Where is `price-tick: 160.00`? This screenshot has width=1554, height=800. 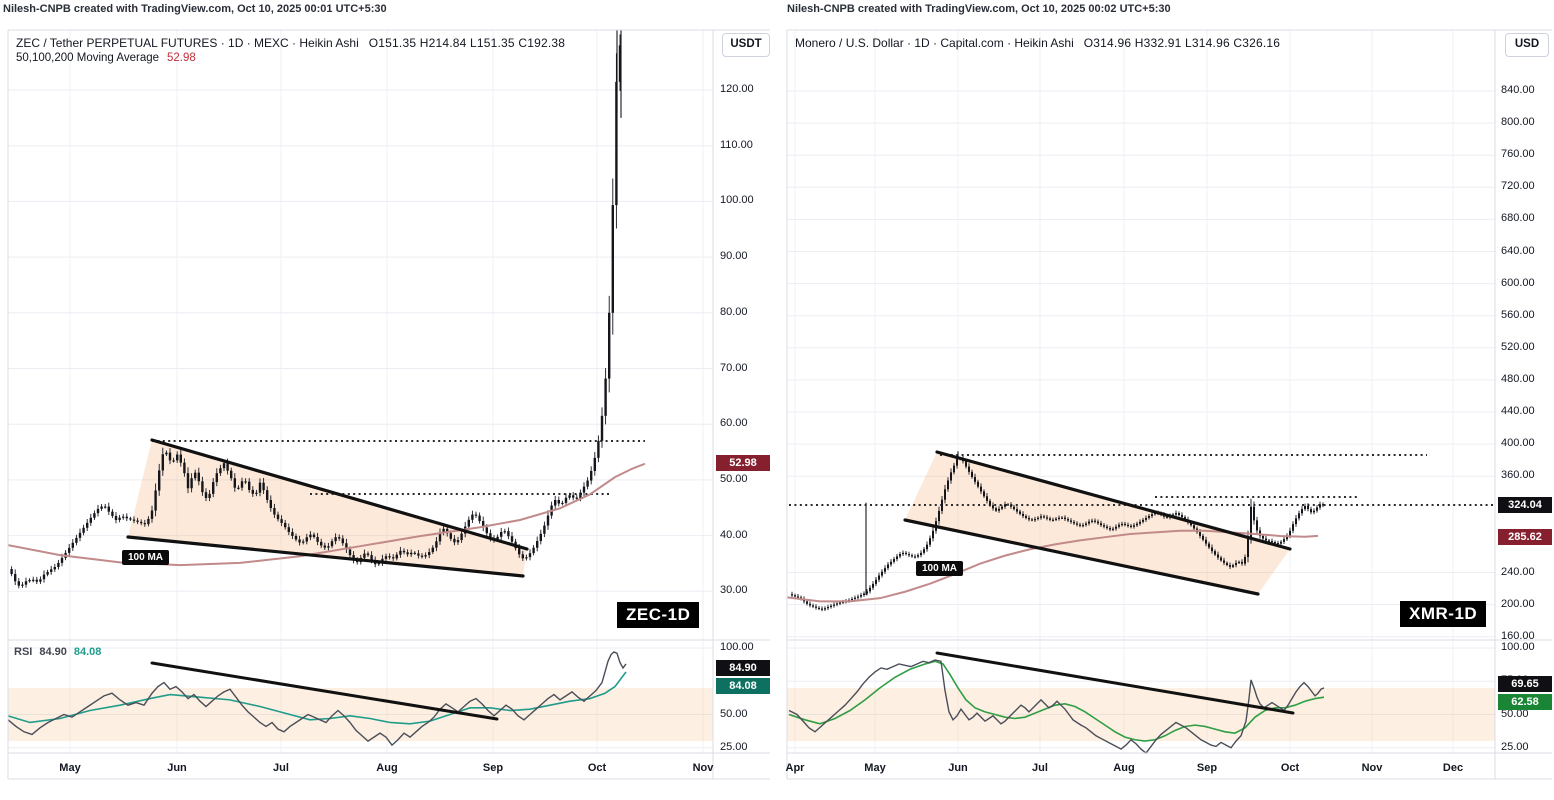 price-tick: 160.00 is located at coordinates (1518, 635).